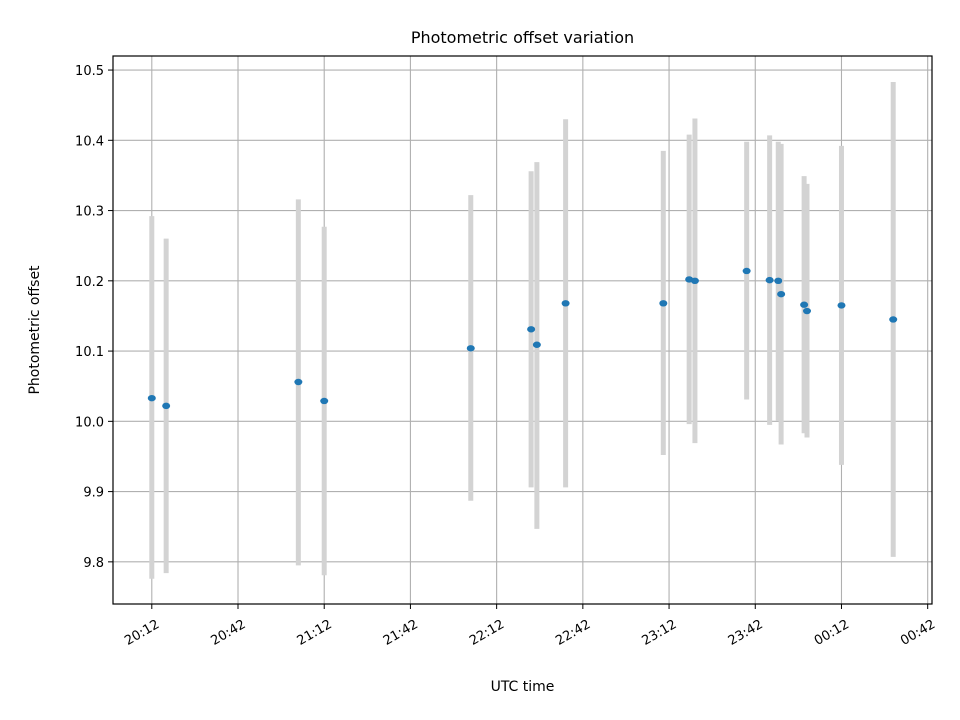 Image resolution: width=960 pixels, height=720 pixels. Describe the element at coordinates (89, 141) in the screenshot. I see `y-tick-label: 10.4` at that location.